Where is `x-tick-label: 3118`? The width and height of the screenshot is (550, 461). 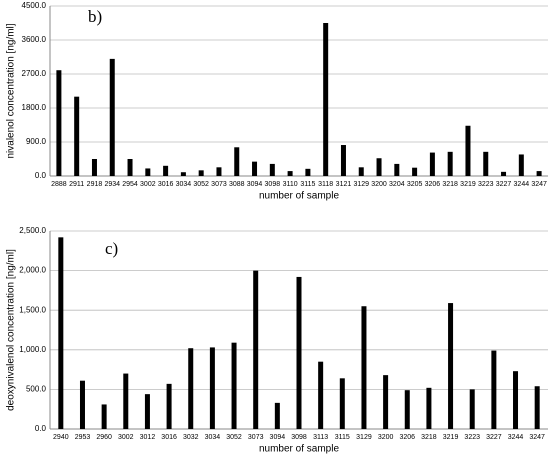 x-tick-label: 3118 is located at coordinates (325, 184).